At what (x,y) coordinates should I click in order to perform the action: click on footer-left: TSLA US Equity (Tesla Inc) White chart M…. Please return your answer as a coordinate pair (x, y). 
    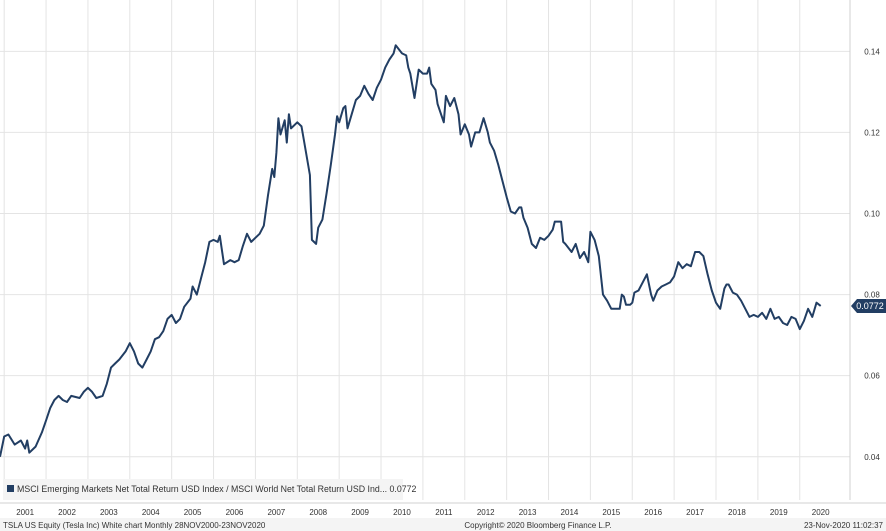
    Looking at the image, I should click on (134, 525).